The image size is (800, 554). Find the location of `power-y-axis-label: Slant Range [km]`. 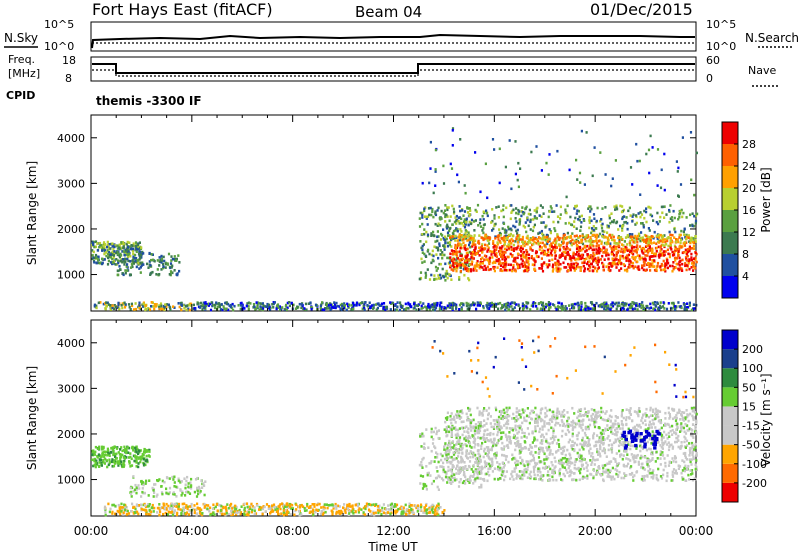

power-y-axis-label: Slant Range [km] is located at coordinates (32, 213).